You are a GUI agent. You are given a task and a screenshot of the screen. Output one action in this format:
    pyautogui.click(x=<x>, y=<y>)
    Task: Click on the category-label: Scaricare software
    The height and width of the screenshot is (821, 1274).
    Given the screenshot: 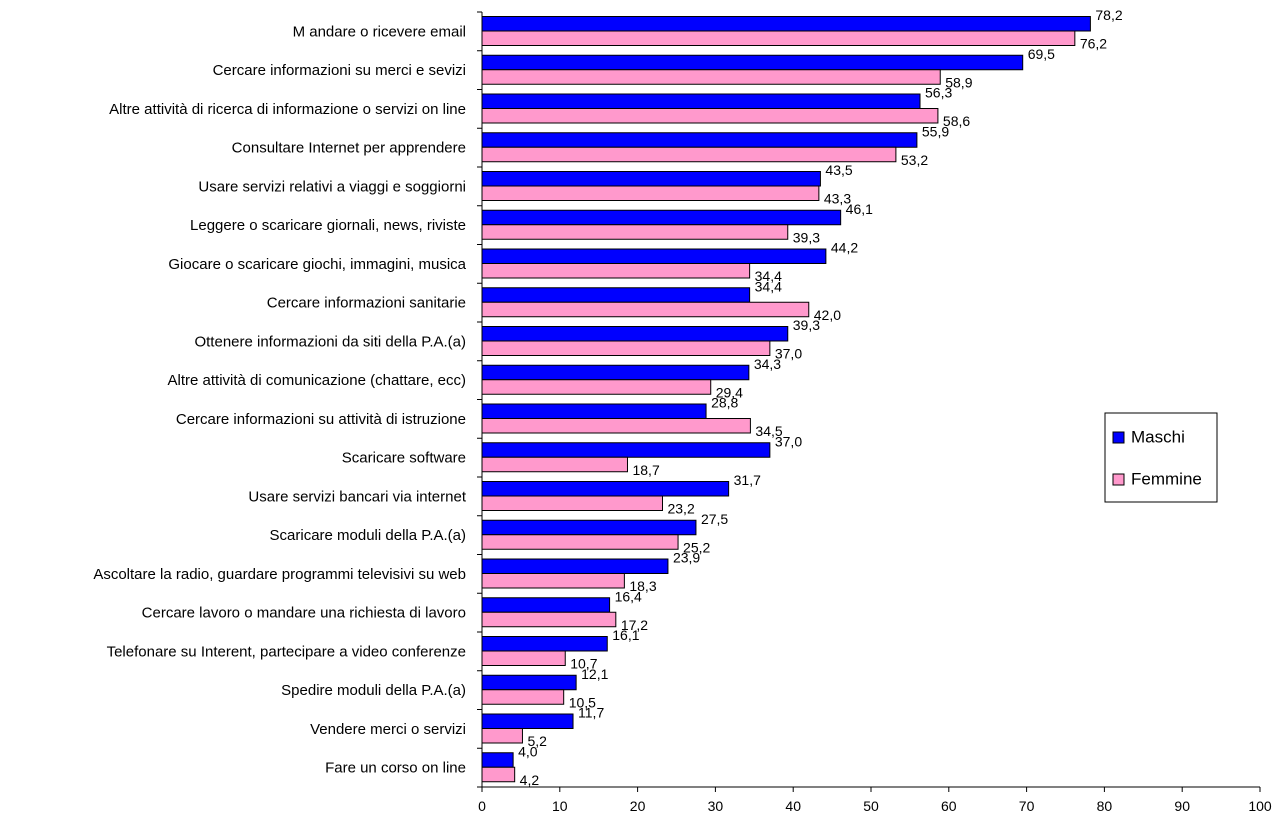 What is the action you would take?
    pyautogui.click(x=404, y=458)
    